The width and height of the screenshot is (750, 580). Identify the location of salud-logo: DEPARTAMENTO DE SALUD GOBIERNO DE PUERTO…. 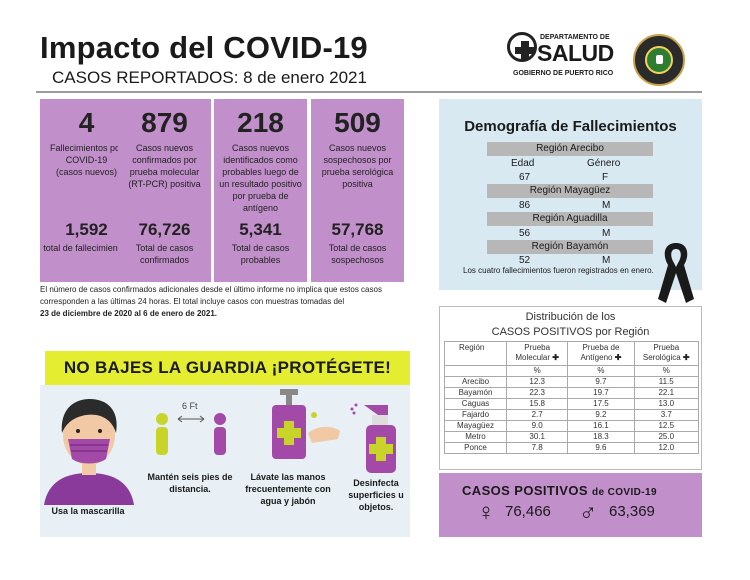
(562, 56).